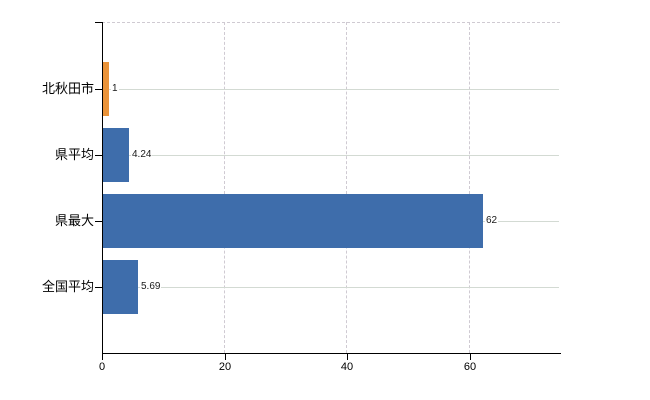 The width and height of the screenshot is (650, 400). Describe the element at coordinates (347, 367) in the screenshot. I see `x-tick-label: 40` at that location.